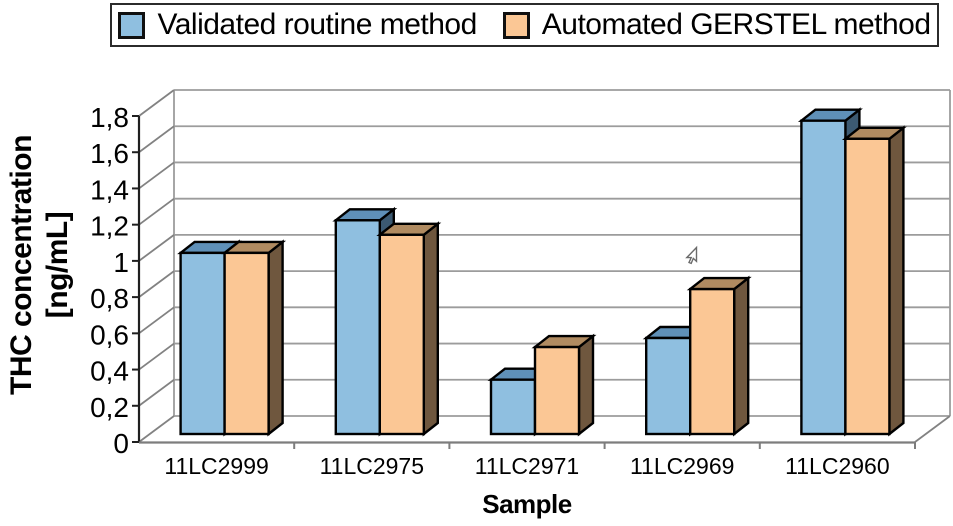 The height and width of the screenshot is (526, 953). I want to click on y-tick-label: 0, so click(121, 443).